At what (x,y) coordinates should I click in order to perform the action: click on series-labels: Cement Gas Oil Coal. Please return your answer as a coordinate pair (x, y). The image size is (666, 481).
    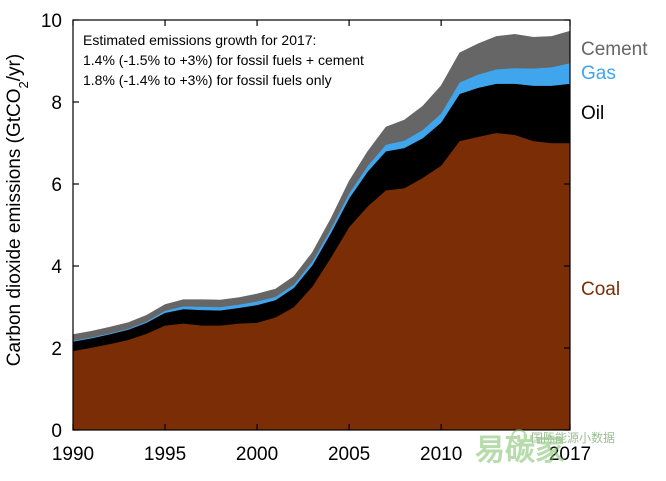
    Looking at the image, I should click on (614, 169).